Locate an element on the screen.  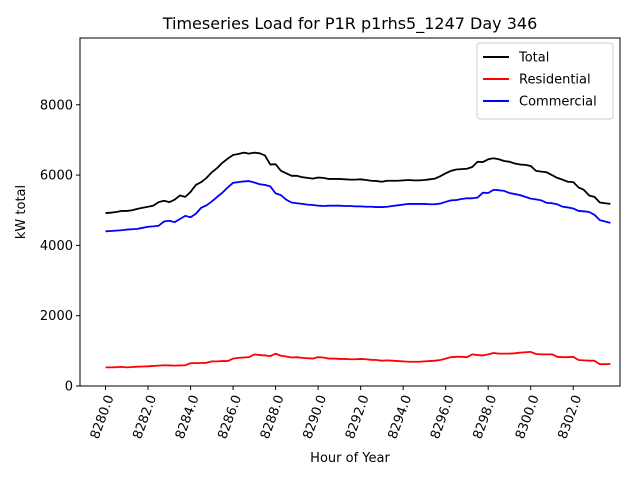
y-tick-label: 6000 is located at coordinates (56, 176).